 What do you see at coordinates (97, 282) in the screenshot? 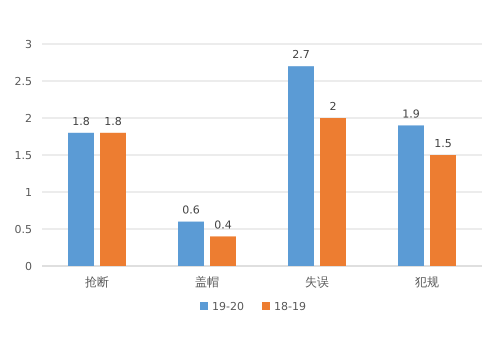
I see `x-tick-label: 抢断` at bounding box center [97, 282].